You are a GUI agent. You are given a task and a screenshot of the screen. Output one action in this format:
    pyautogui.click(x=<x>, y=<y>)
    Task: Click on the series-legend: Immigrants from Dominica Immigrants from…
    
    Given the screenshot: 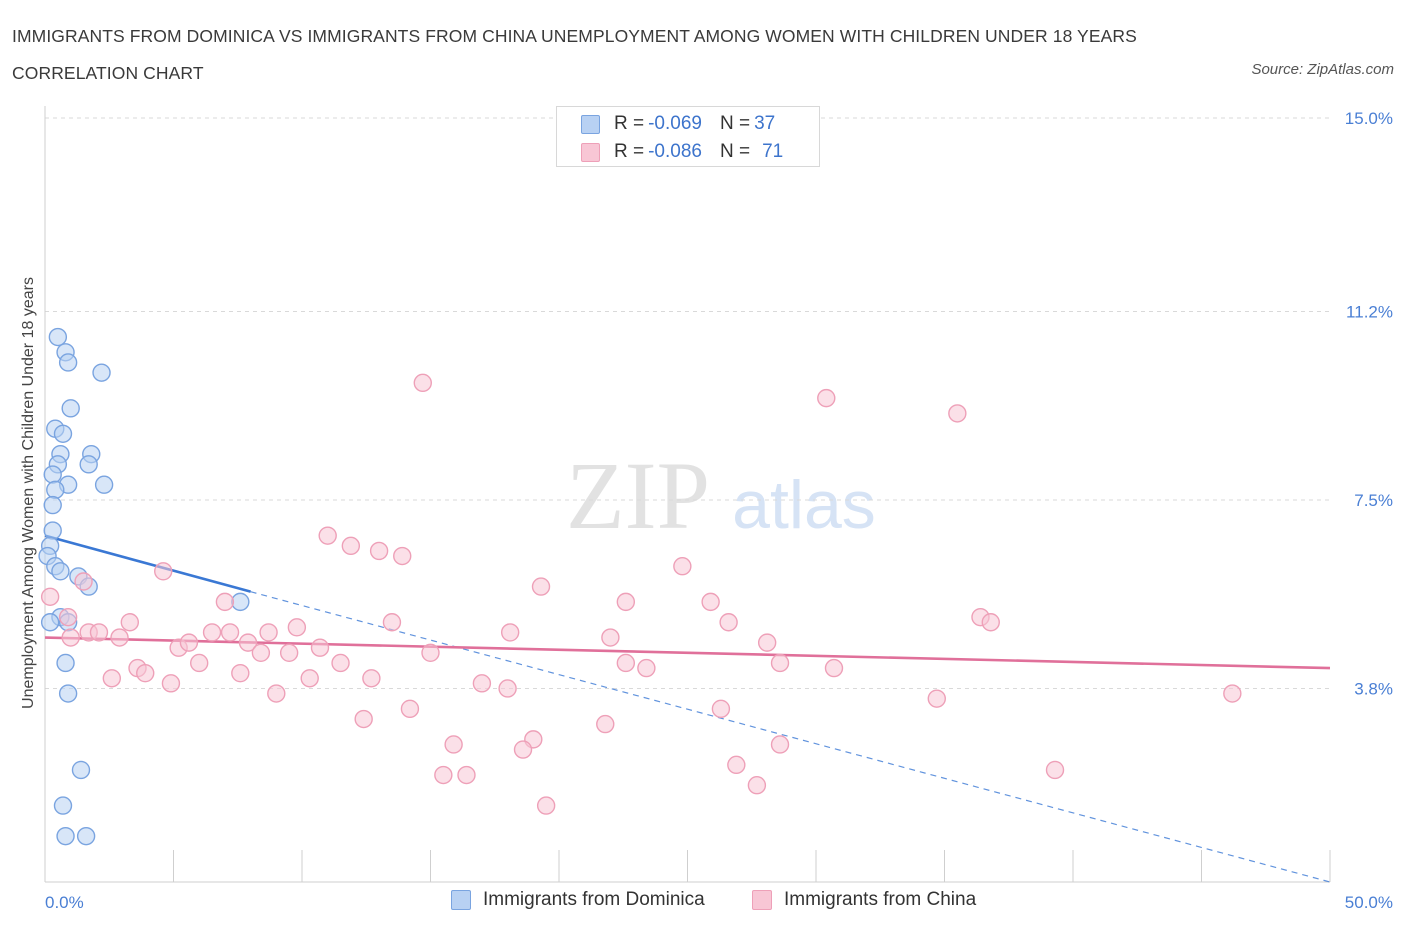 What is the action you would take?
    pyautogui.click(x=703, y=902)
    